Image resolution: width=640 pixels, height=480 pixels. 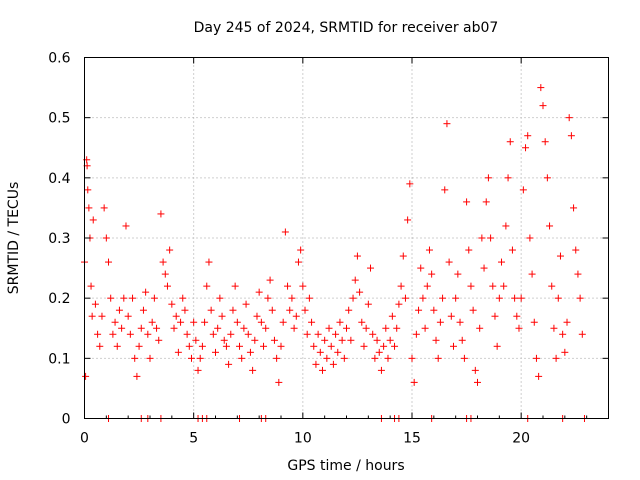 I want to click on y-tick-label: 0, so click(x=66, y=420).